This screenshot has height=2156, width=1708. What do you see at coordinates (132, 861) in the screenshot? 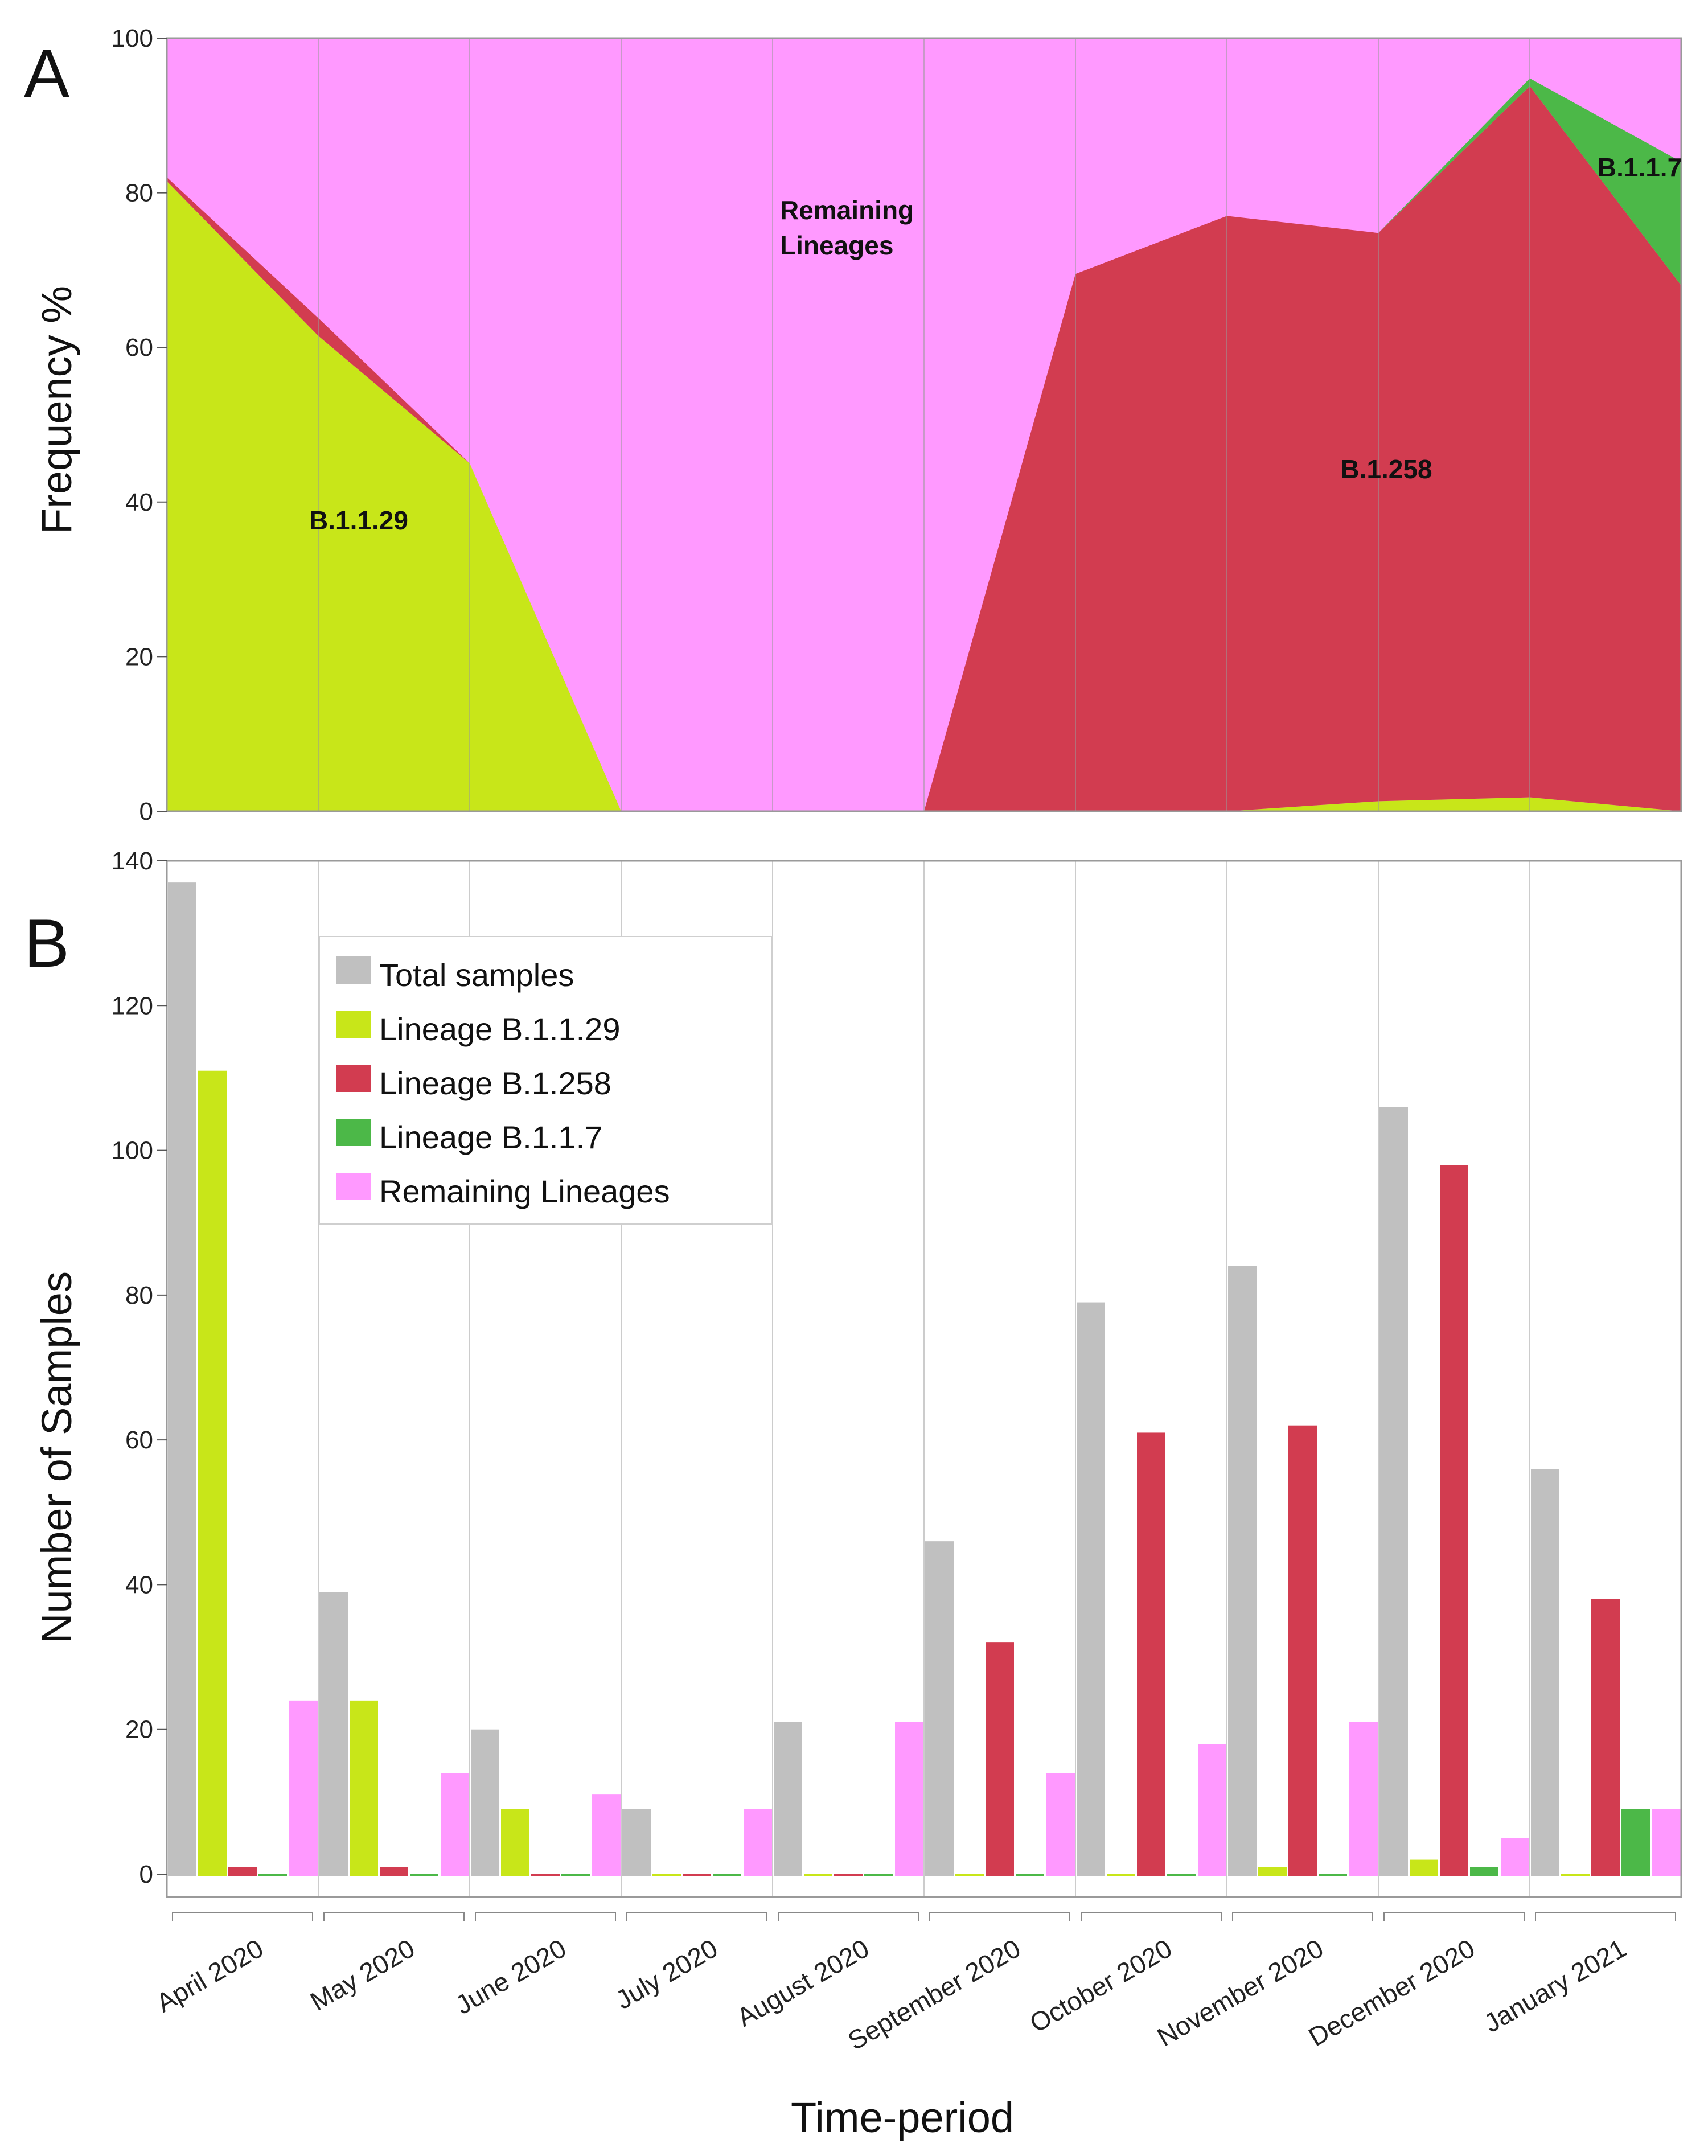
I see `y-tick-label: 140` at bounding box center [132, 861].